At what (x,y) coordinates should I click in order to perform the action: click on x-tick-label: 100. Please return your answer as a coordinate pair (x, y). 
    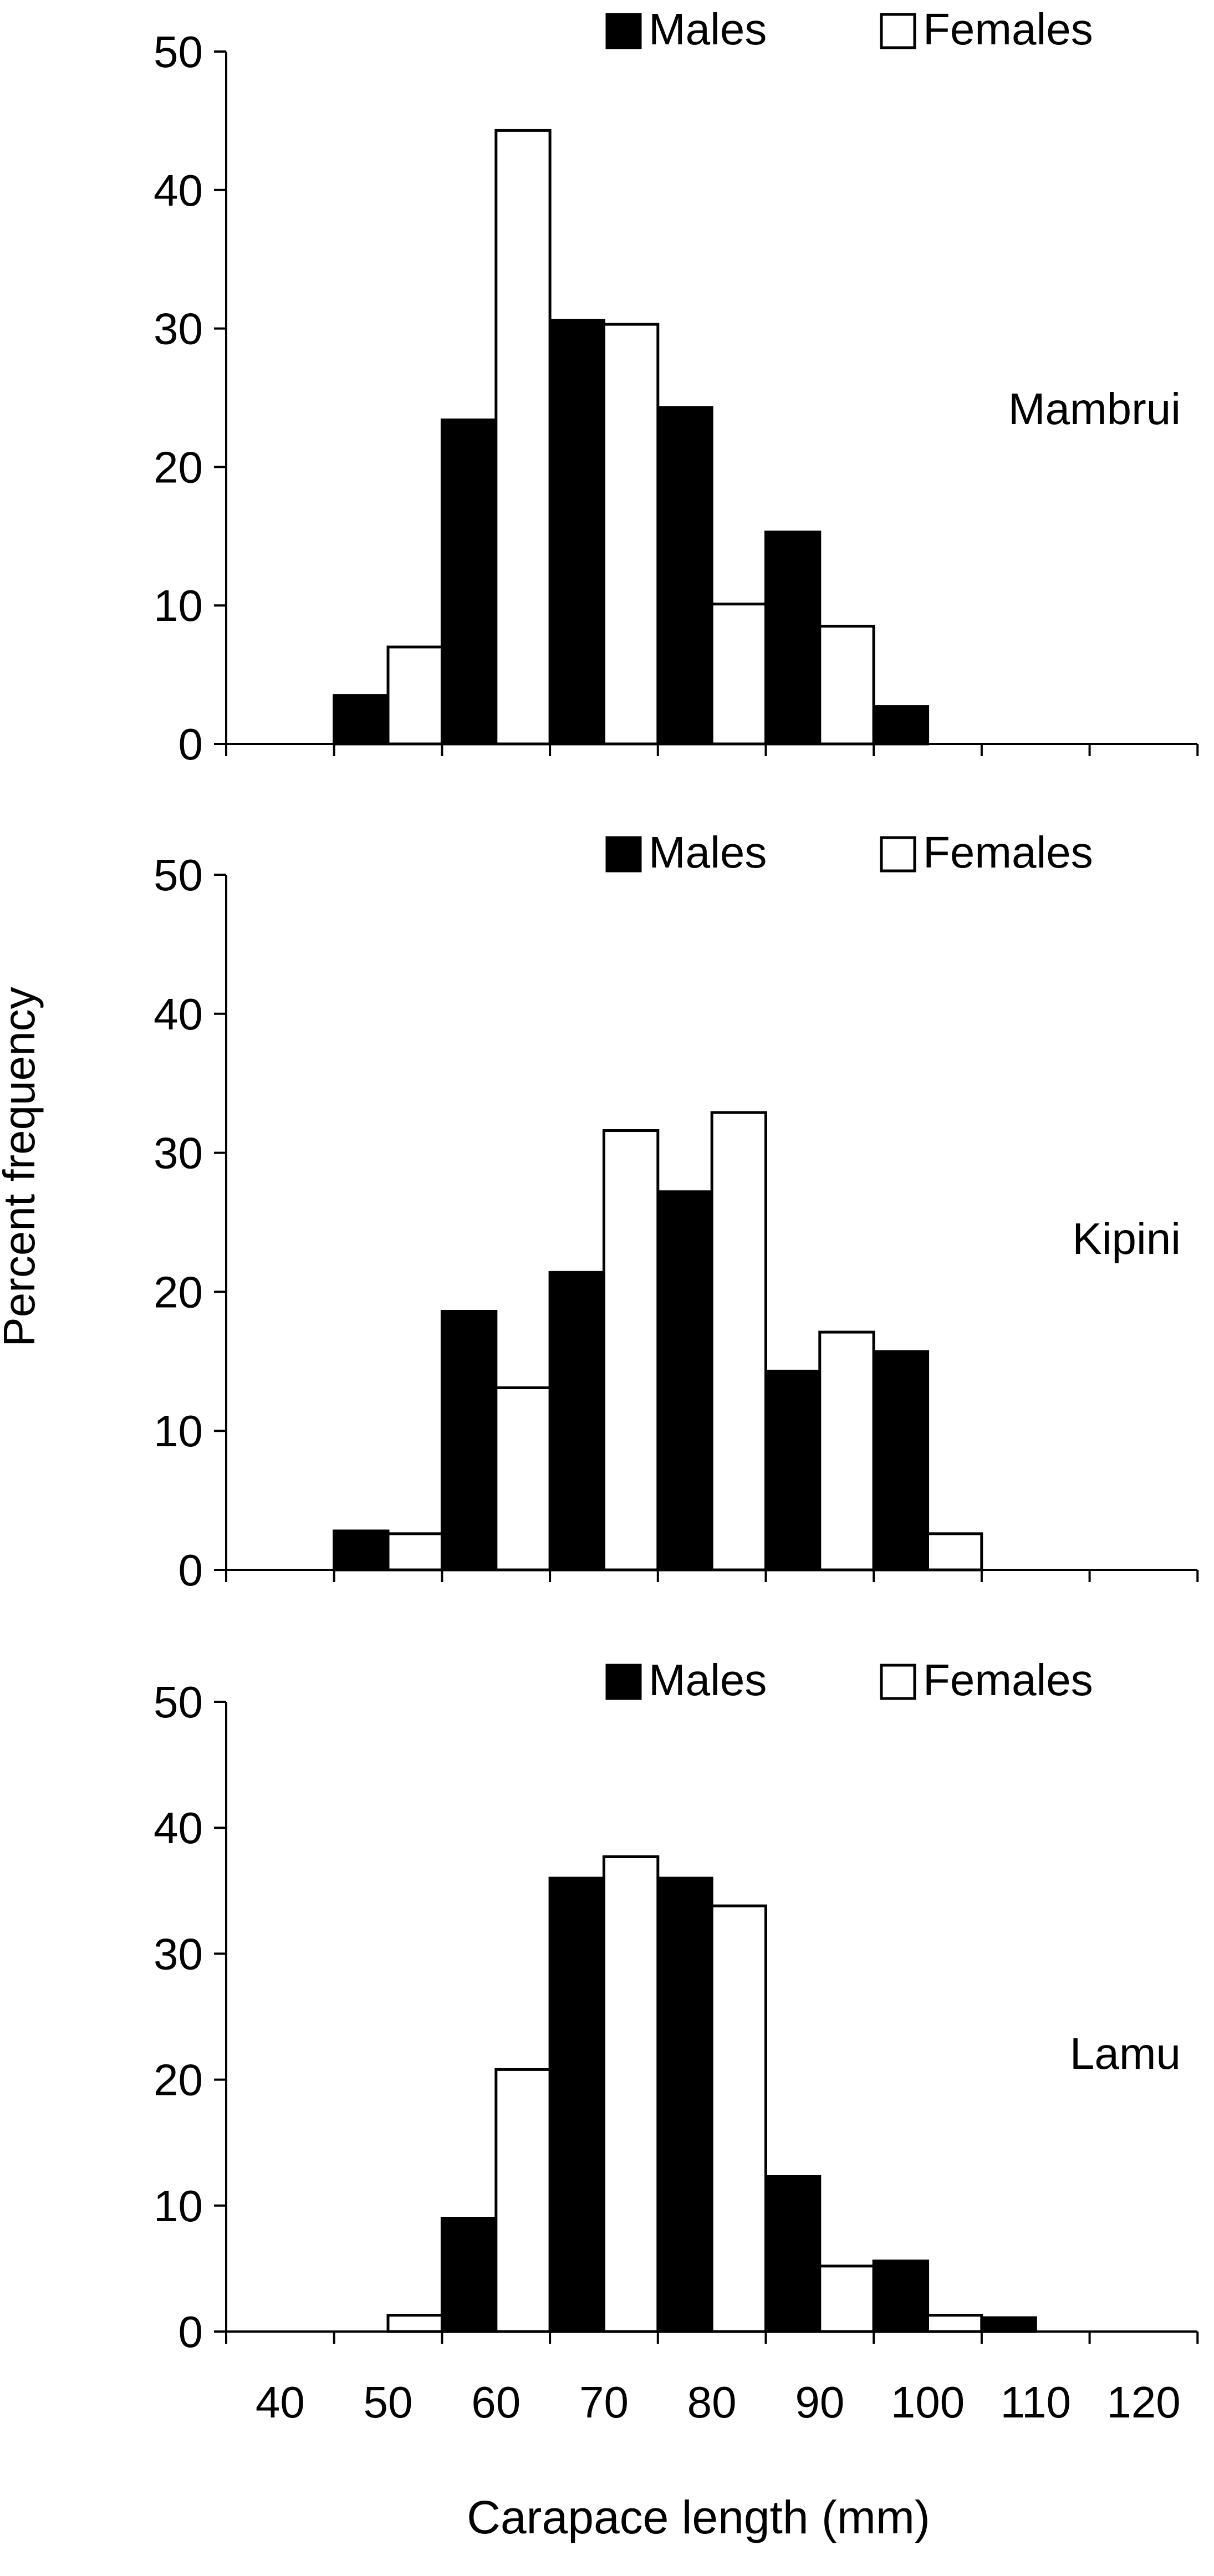
    Looking at the image, I should click on (928, 2402).